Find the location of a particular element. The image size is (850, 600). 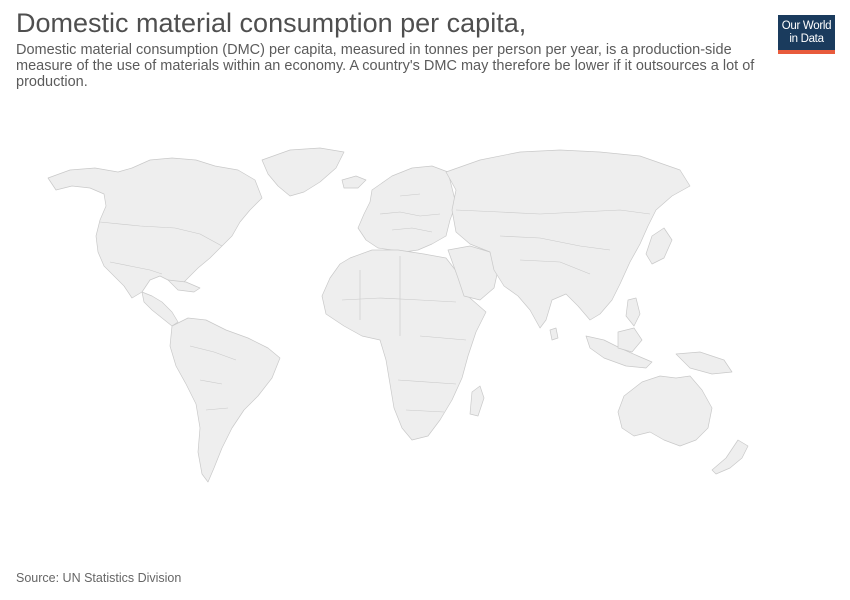

region-sri-lanka is located at coordinates (554, 334).